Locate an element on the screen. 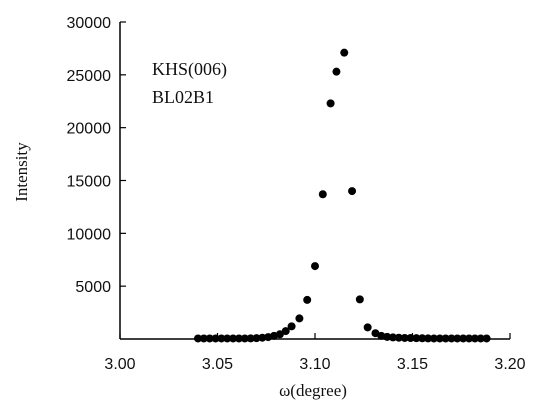  y-axis-title: Intensity is located at coordinates (21, 172).